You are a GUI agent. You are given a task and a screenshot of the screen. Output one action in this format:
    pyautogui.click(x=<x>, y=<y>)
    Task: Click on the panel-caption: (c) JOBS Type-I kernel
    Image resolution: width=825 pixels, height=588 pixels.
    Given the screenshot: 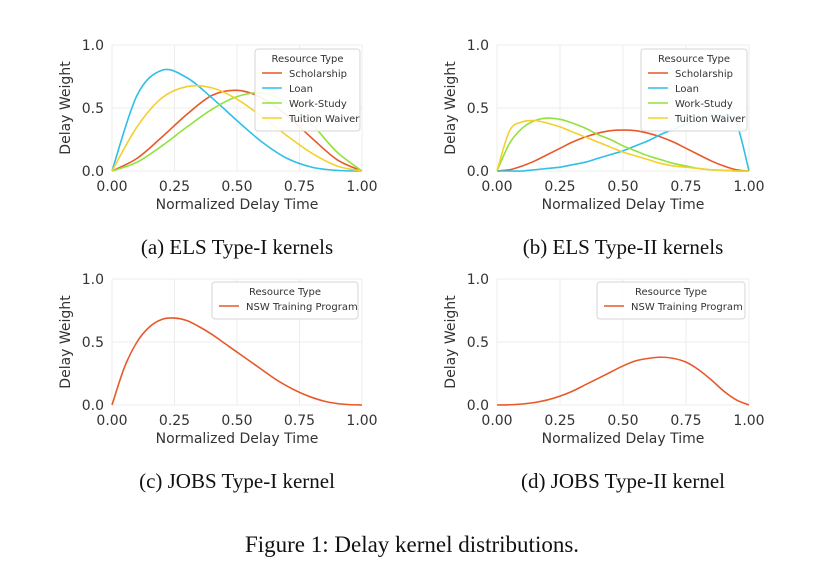 What is the action you would take?
    pyautogui.click(x=237, y=481)
    